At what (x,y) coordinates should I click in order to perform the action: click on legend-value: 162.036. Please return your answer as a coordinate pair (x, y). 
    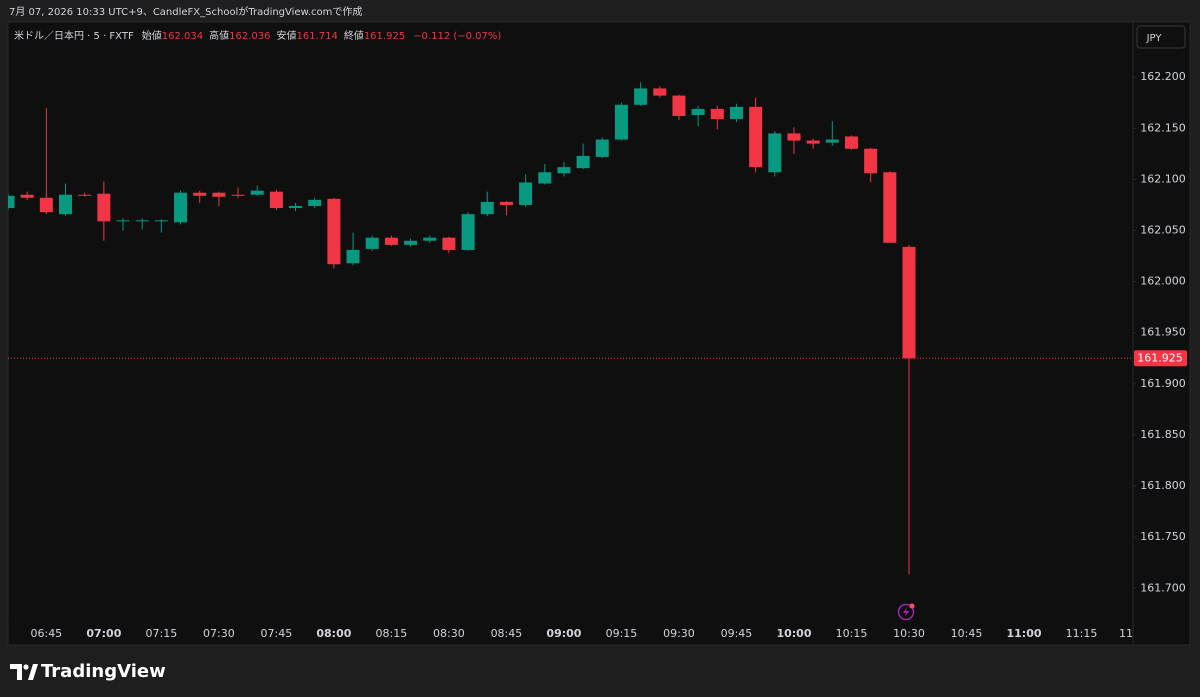
    Looking at the image, I should click on (249, 36).